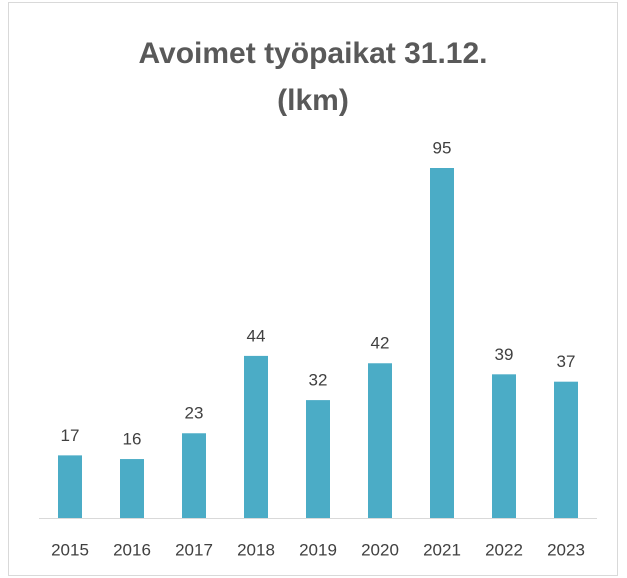  What do you see at coordinates (380, 343) in the screenshot?
I see `data-label: 42` at bounding box center [380, 343].